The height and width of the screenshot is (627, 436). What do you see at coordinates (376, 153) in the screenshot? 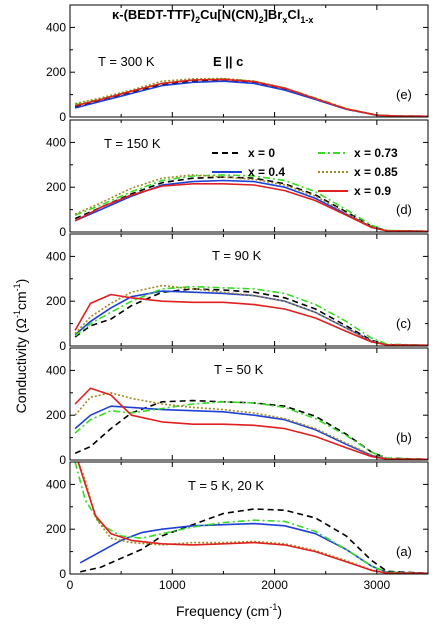
I see `legend-label: x = 0.73` at bounding box center [376, 153].